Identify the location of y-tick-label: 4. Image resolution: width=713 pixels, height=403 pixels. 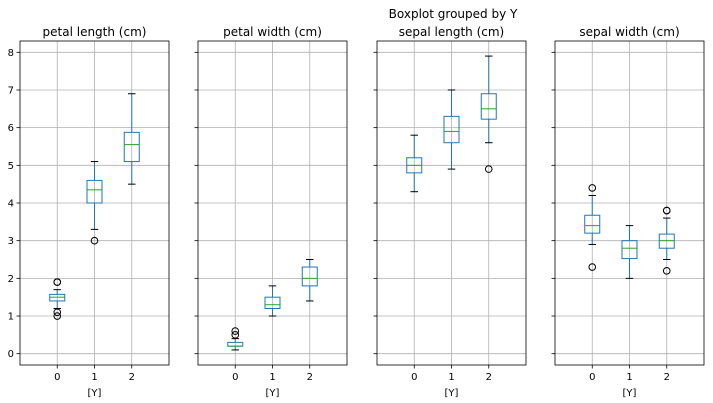
(11, 204).